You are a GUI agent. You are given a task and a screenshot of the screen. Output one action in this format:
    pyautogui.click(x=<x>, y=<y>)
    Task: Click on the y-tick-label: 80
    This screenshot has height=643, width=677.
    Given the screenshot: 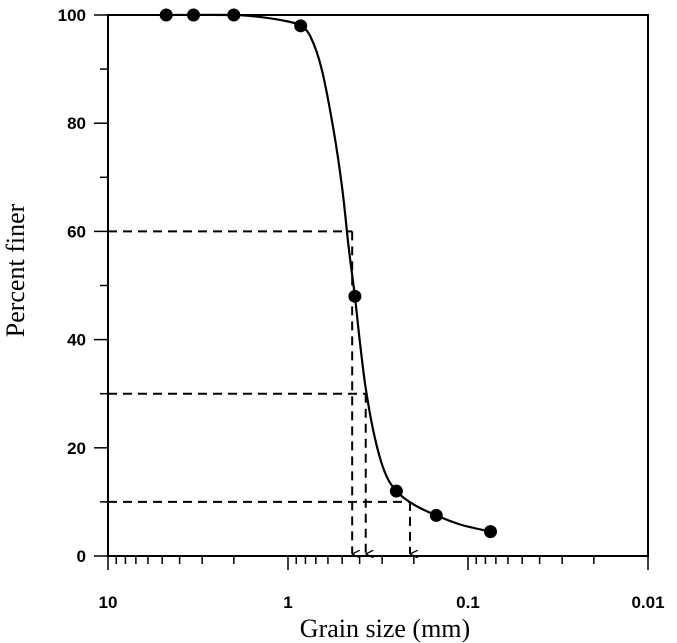 What is the action you would take?
    pyautogui.click(x=76, y=123)
    